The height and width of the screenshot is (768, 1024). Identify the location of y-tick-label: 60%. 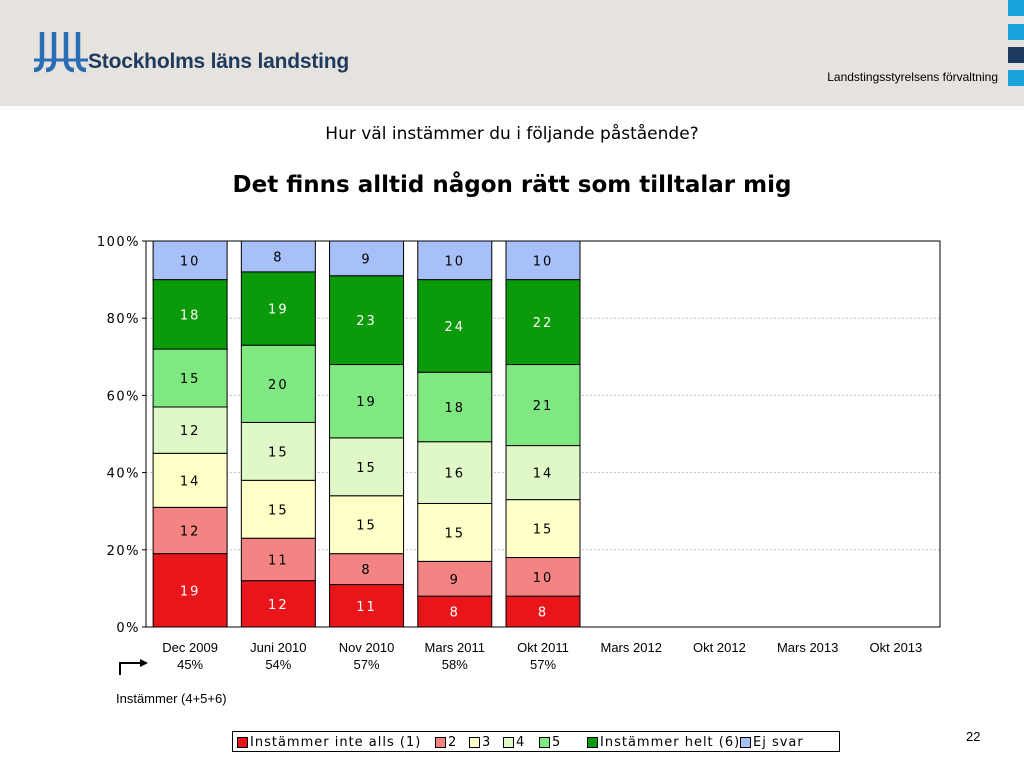
(123, 396).